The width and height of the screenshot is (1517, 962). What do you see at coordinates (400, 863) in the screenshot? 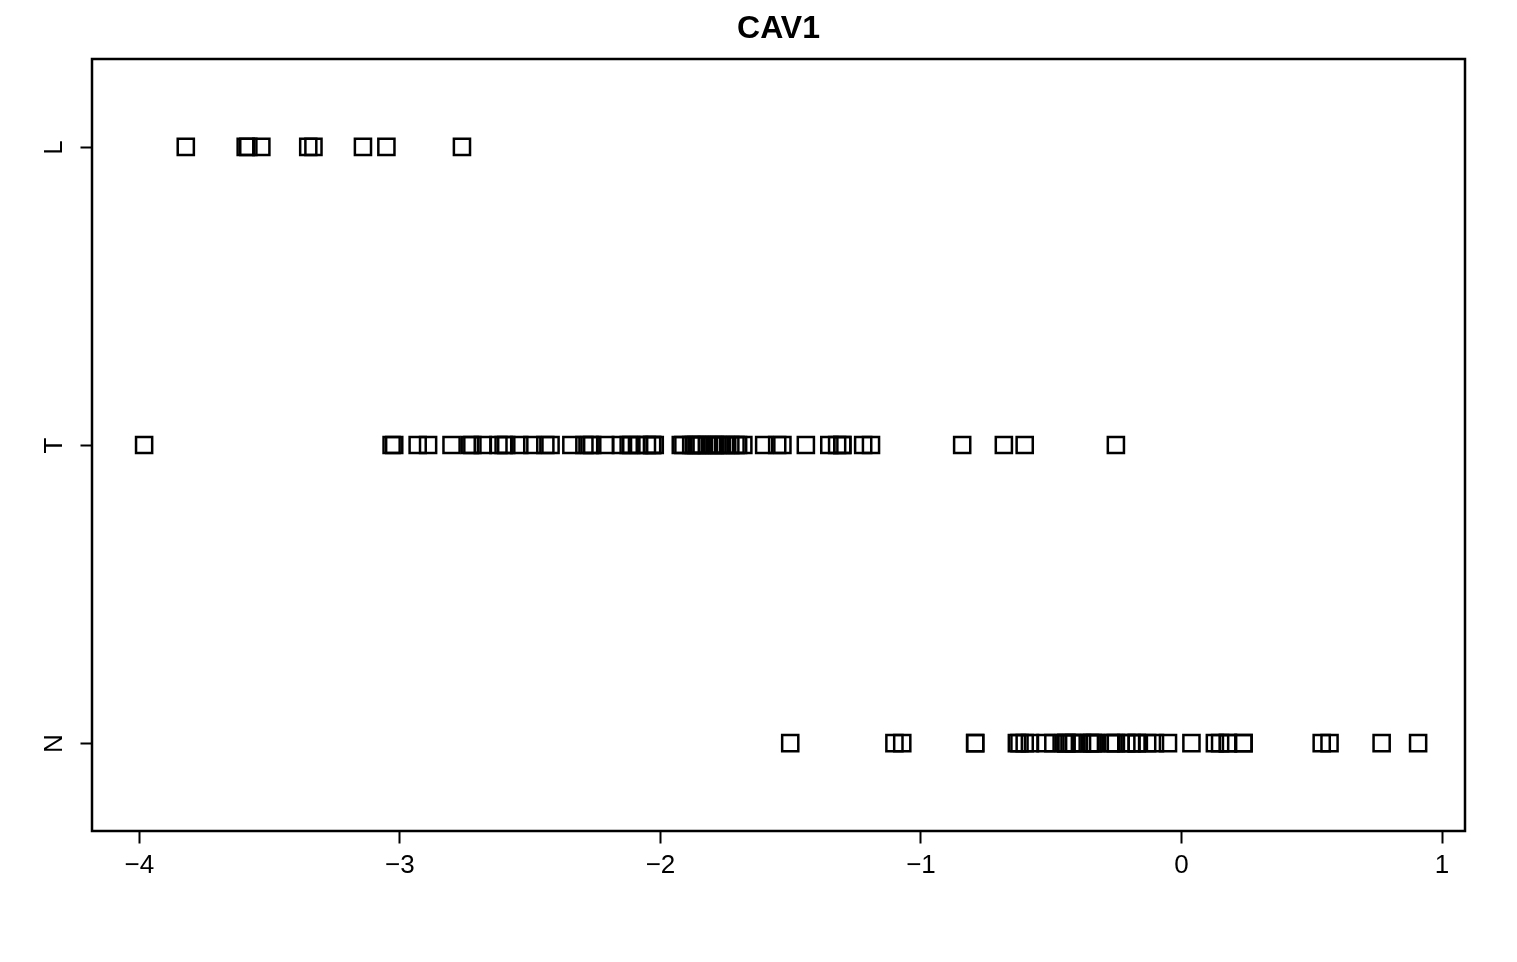
I see `x-tick-label: −3` at bounding box center [400, 863].